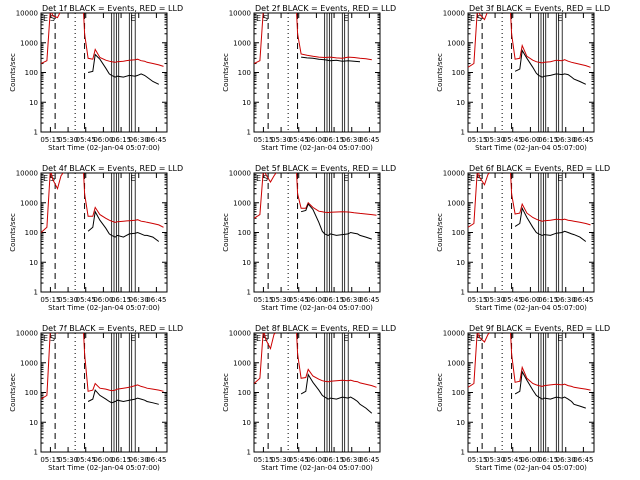 The image size is (640, 480). I want to click on panel-title: Det 7f BLACK = Events, RED = LLD, so click(112, 328).